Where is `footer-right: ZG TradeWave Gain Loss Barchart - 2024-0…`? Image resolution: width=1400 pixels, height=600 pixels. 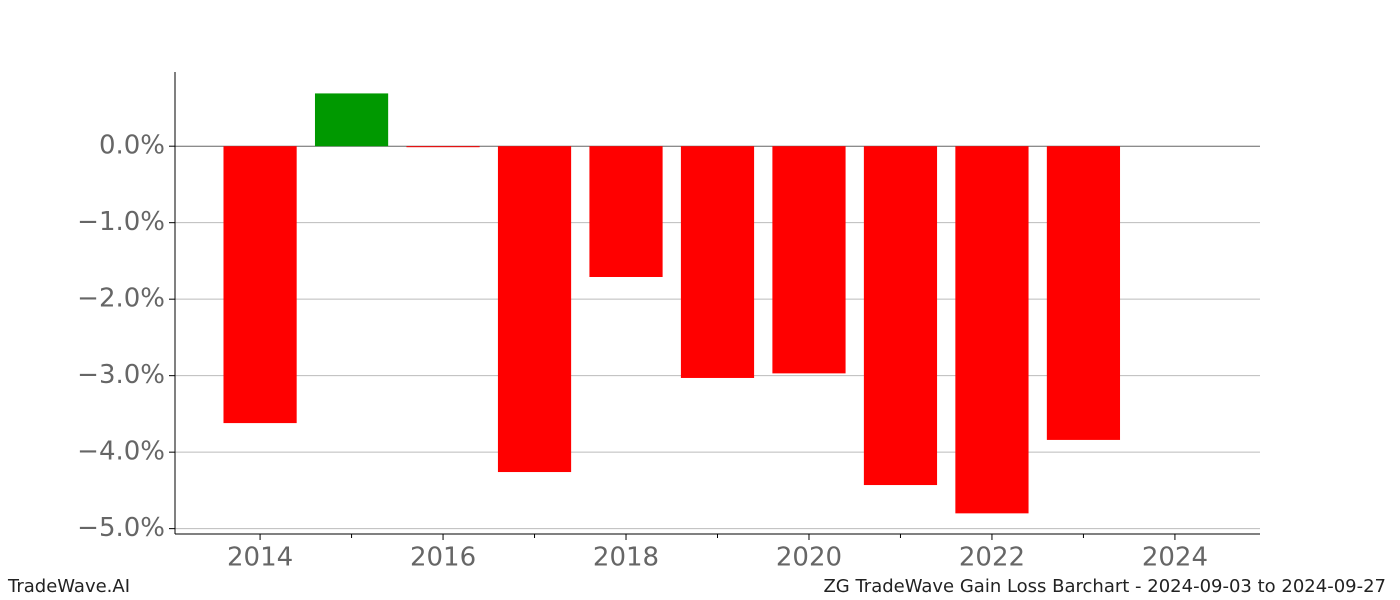
footer-right: ZG TradeWave Gain Loss Barchart - 2024-0… is located at coordinates (1104, 586).